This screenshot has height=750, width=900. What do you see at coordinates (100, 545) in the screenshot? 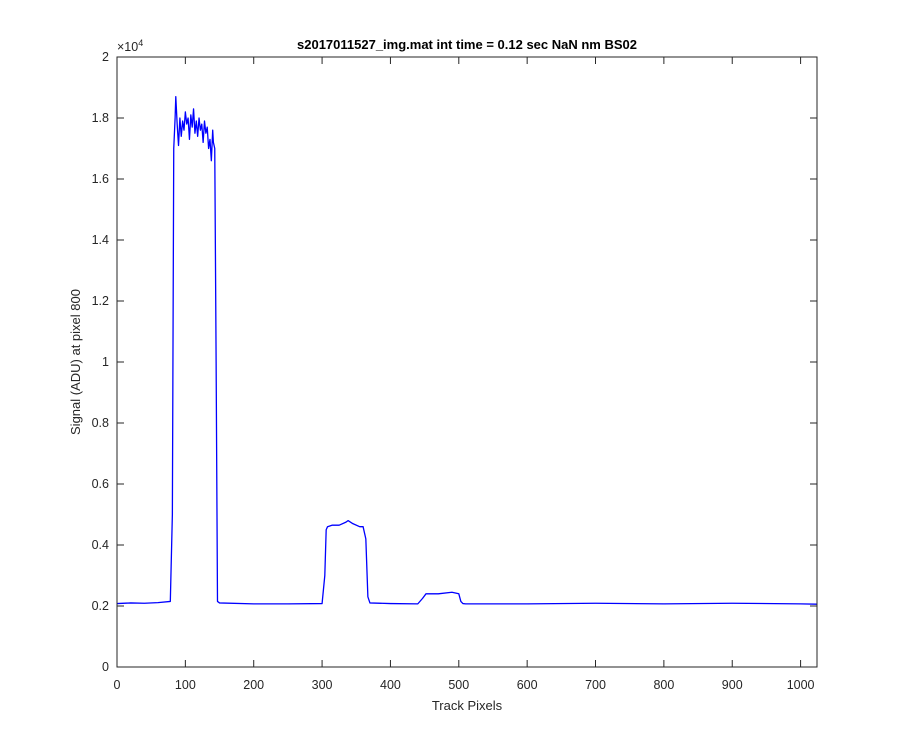
I see `y-tick-label: 0.4` at bounding box center [100, 545].